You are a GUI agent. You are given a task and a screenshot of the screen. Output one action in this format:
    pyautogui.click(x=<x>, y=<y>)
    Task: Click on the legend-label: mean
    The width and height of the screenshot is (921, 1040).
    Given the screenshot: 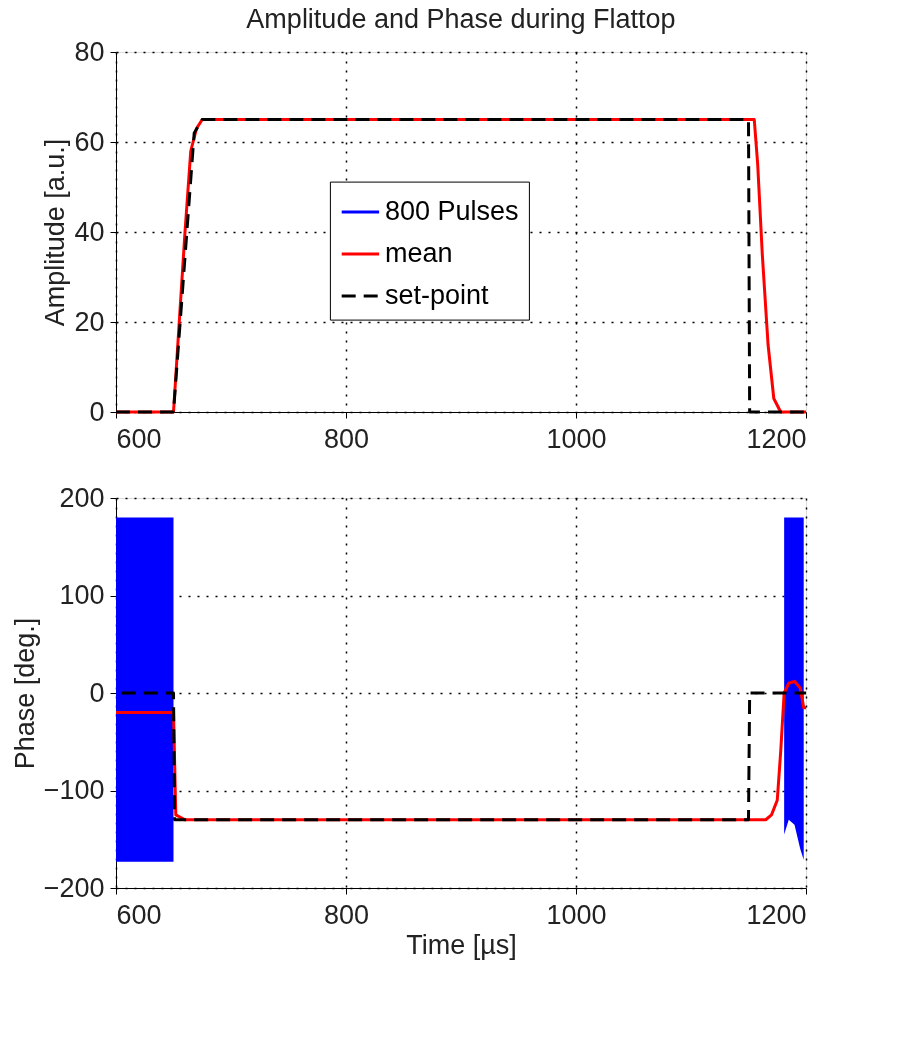 What is the action you would take?
    pyautogui.click(x=418, y=253)
    